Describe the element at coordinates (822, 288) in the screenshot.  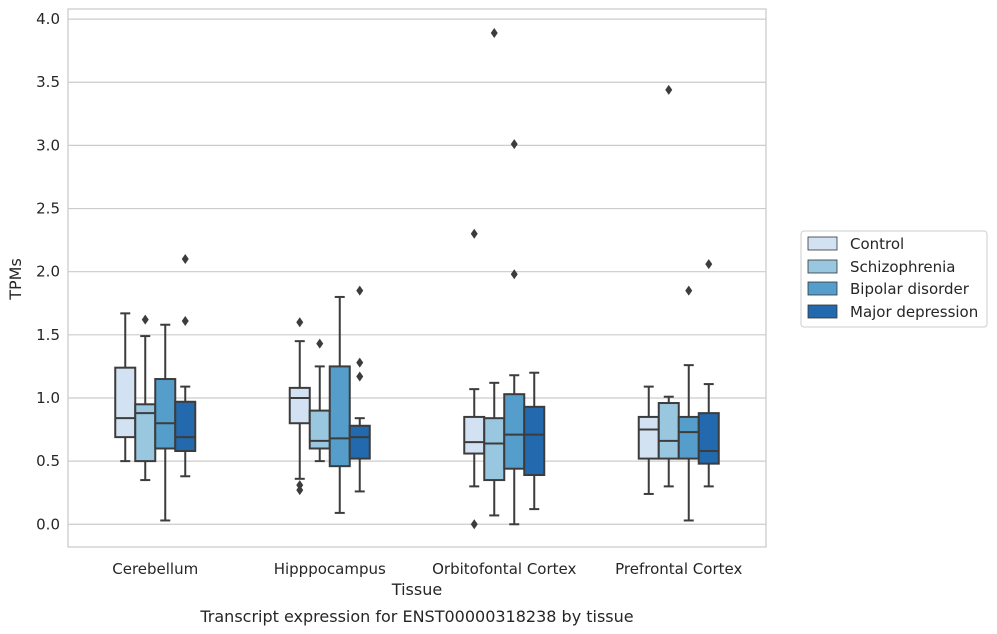
I see `legend-swatch-bipolar-disorder` at that location.